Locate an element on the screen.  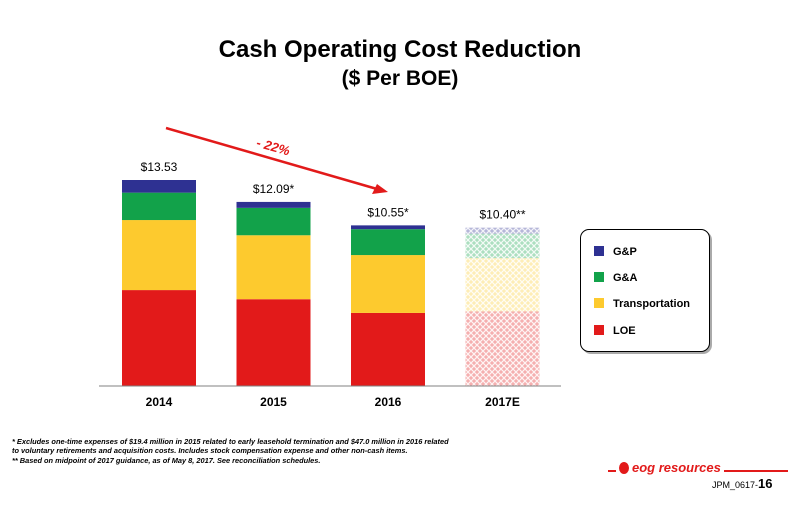
legend-label-loe: LOE is located at coordinates (624, 331).